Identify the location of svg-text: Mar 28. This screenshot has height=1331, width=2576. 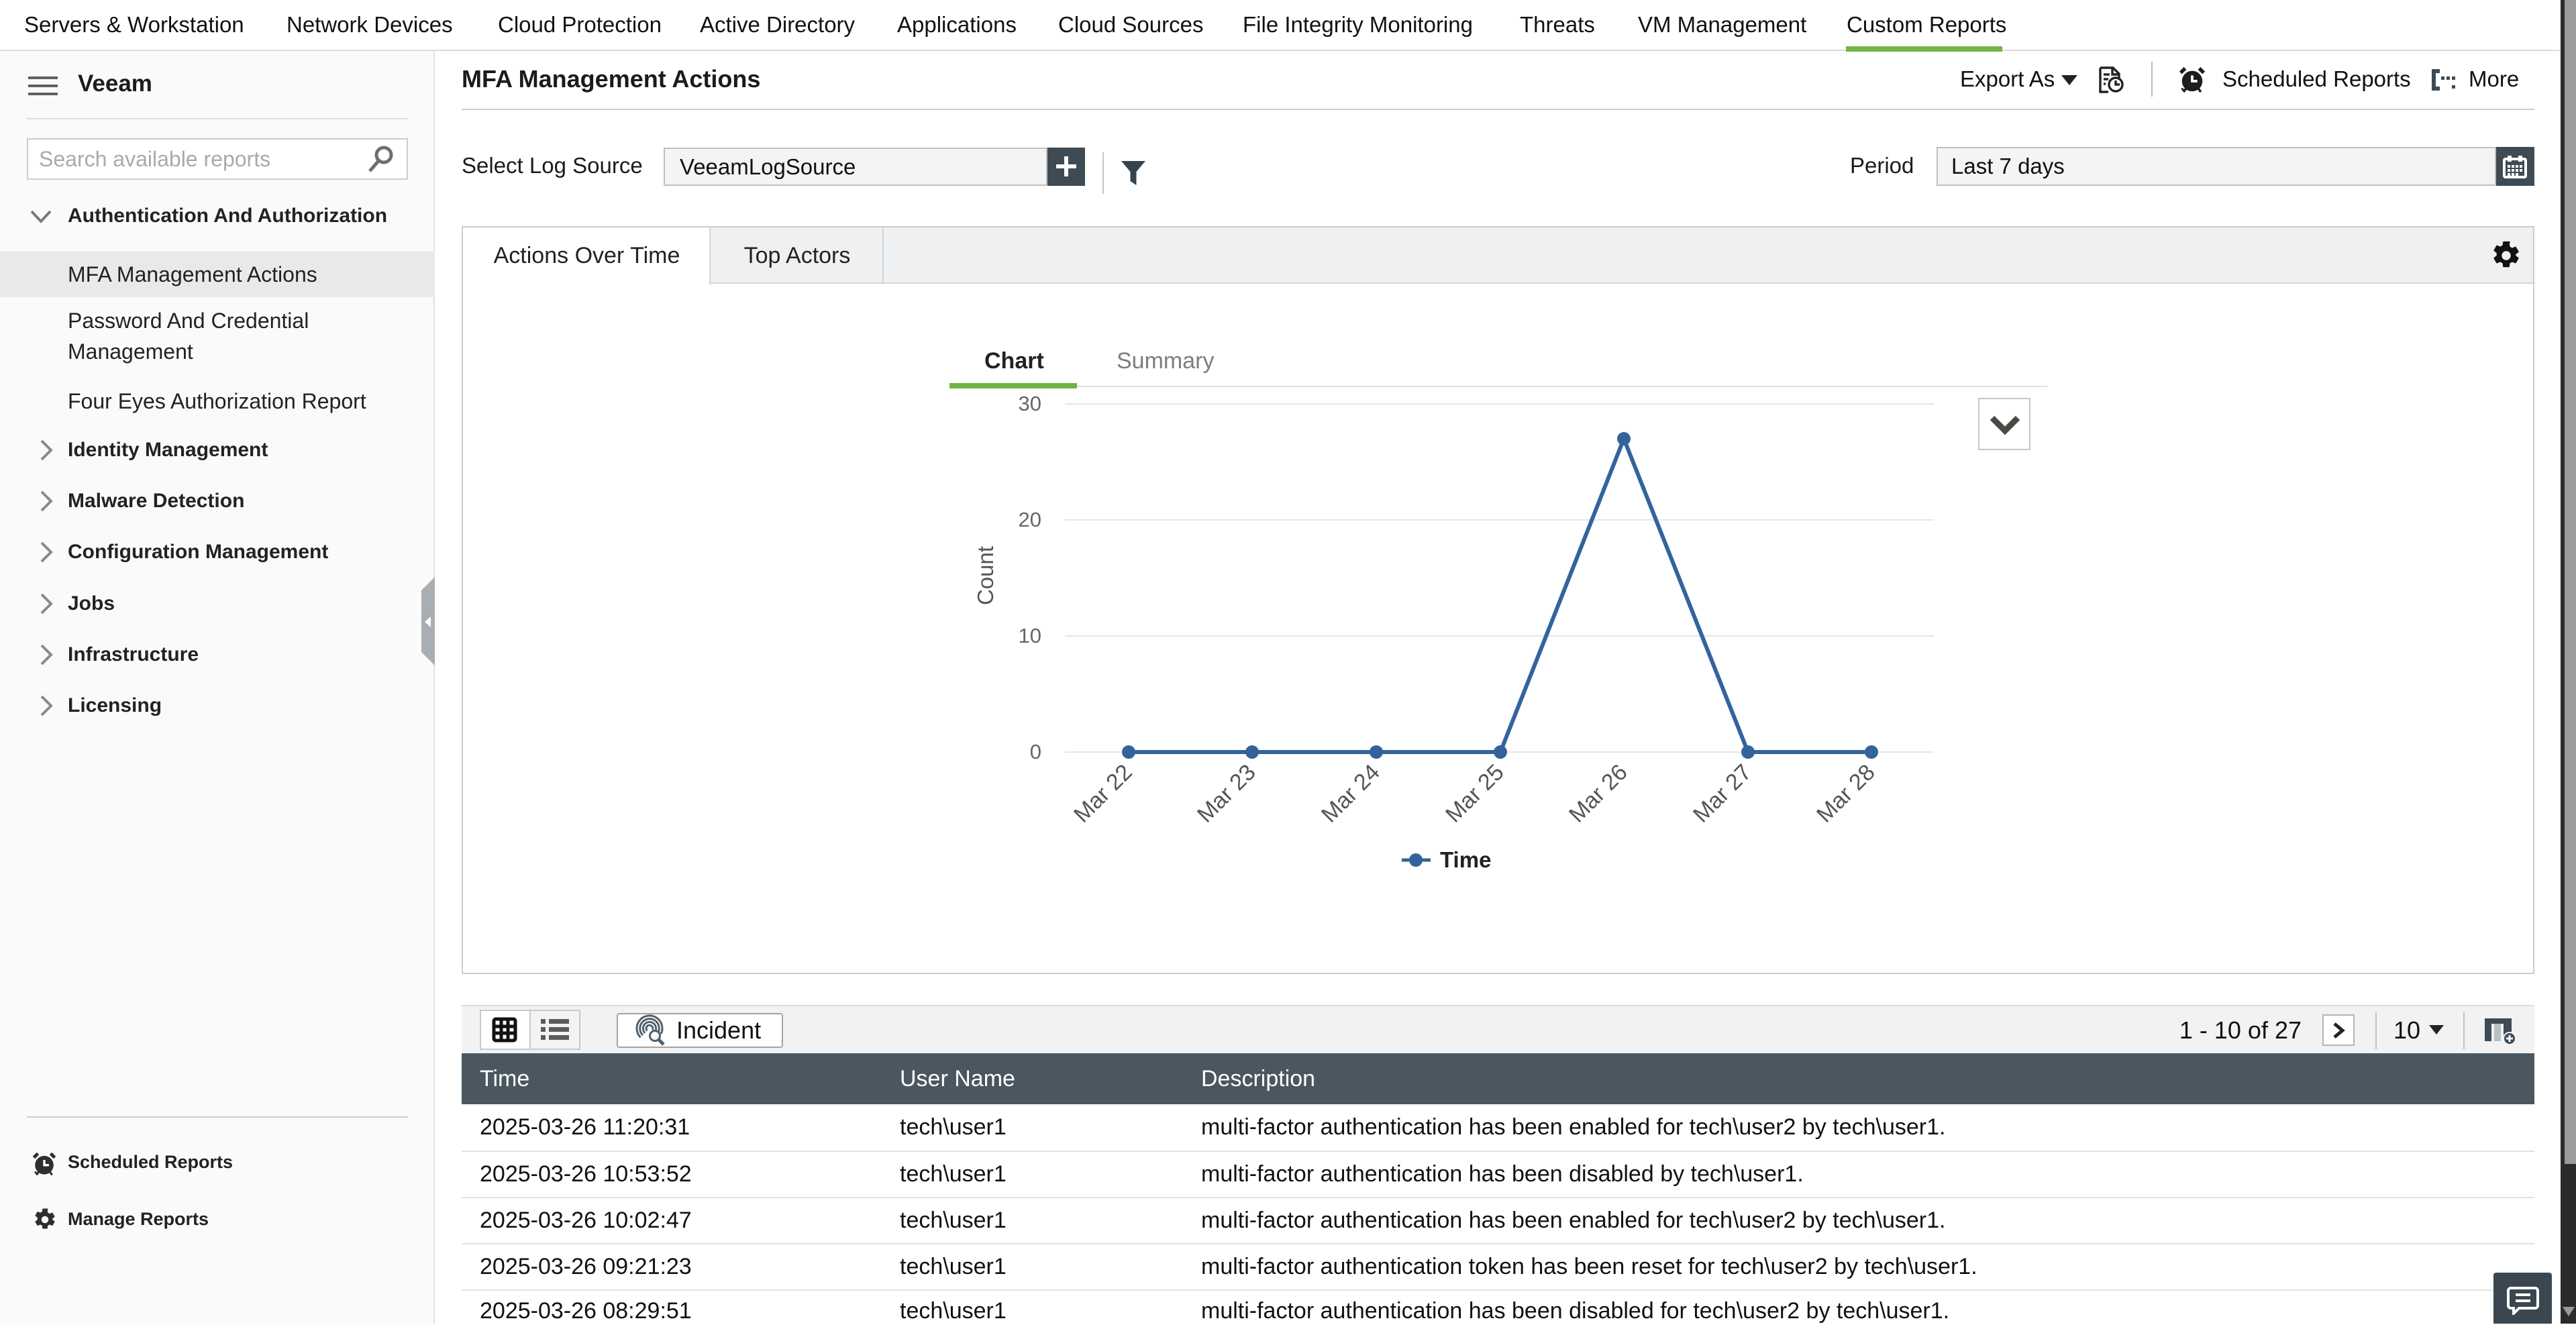
(1846, 793).